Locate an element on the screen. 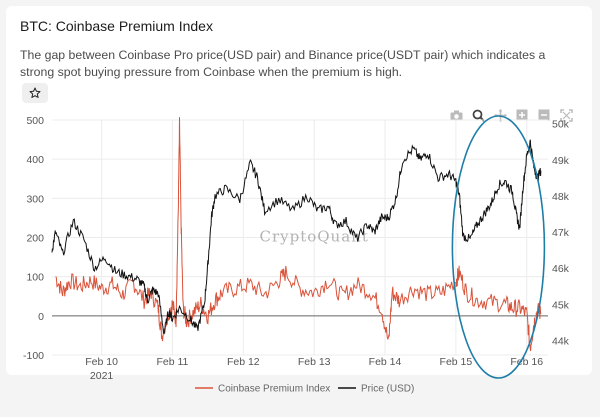  pan-button is located at coordinates (500, 115).